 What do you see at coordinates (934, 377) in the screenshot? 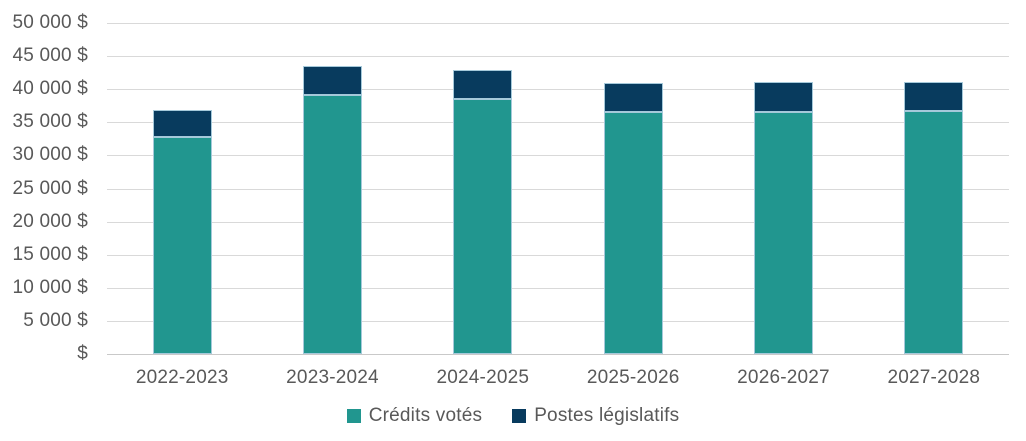
I see `x-axis-tick-label: 2027-2028` at bounding box center [934, 377].